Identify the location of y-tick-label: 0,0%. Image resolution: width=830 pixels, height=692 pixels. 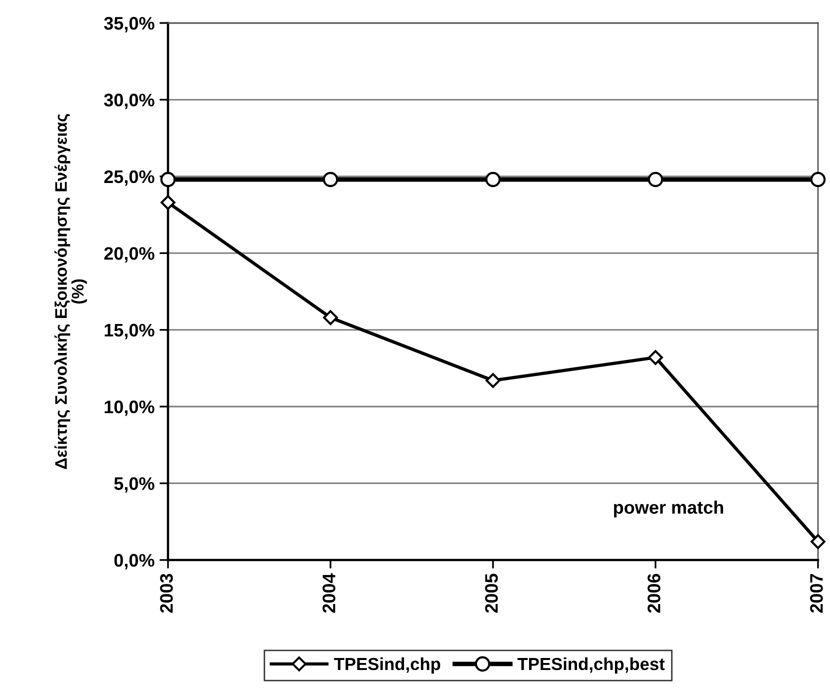
(134, 562).